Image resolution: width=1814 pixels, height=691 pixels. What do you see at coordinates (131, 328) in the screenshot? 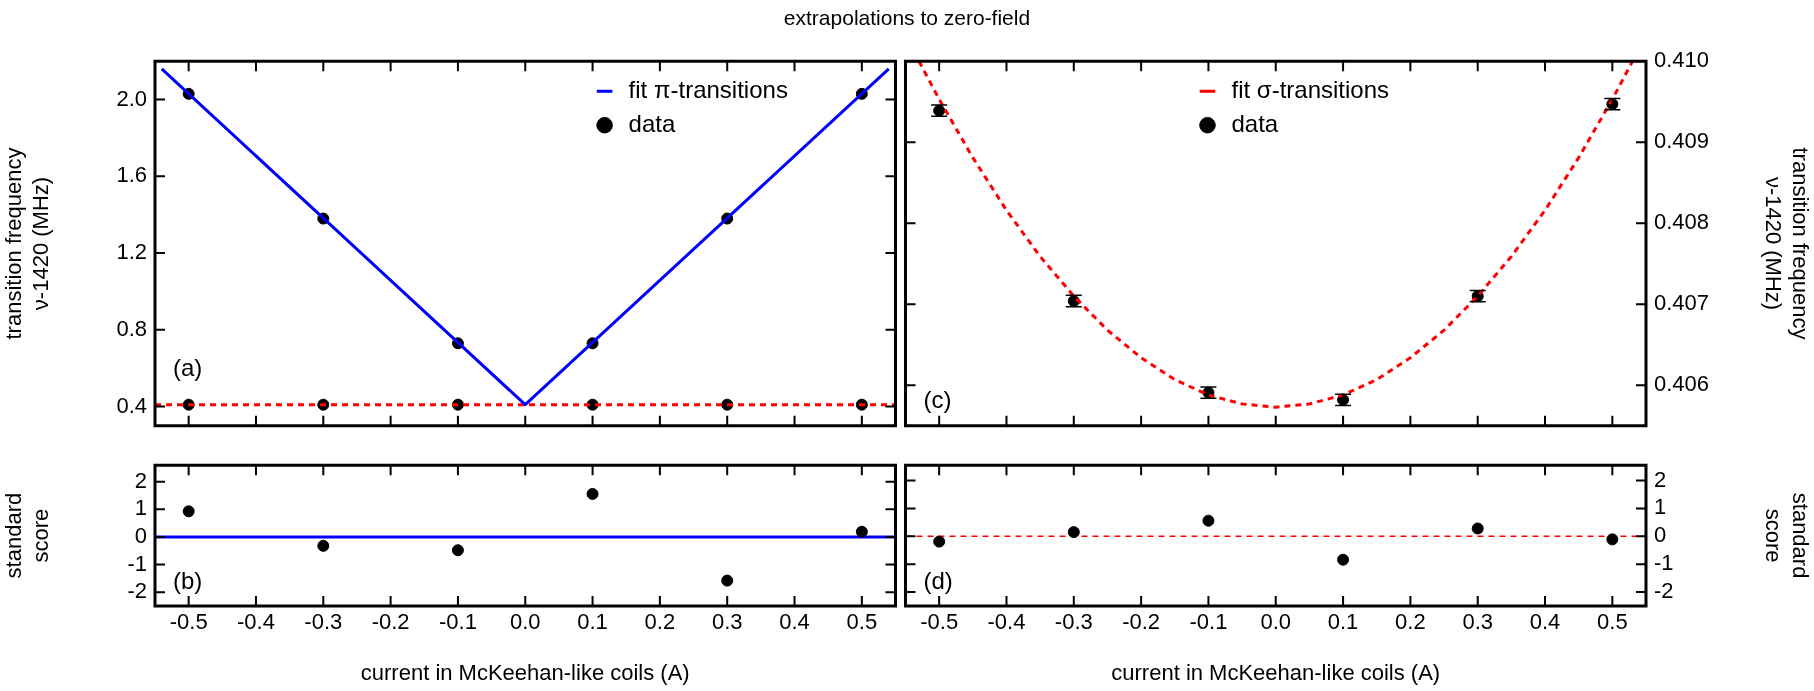
I see `y-tick-label: 0.8` at bounding box center [131, 328].